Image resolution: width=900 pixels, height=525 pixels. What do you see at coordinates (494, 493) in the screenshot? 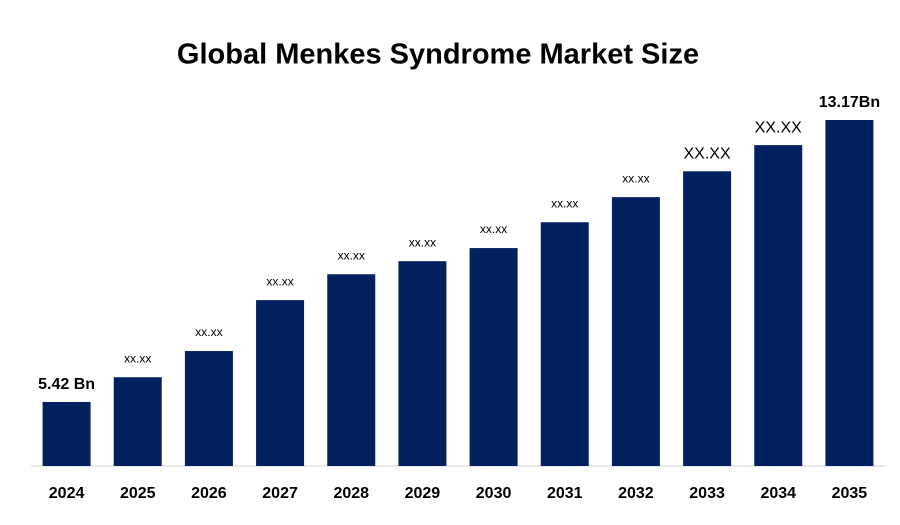
I see `x-tick-label: 2030` at bounding box center [494, 493].